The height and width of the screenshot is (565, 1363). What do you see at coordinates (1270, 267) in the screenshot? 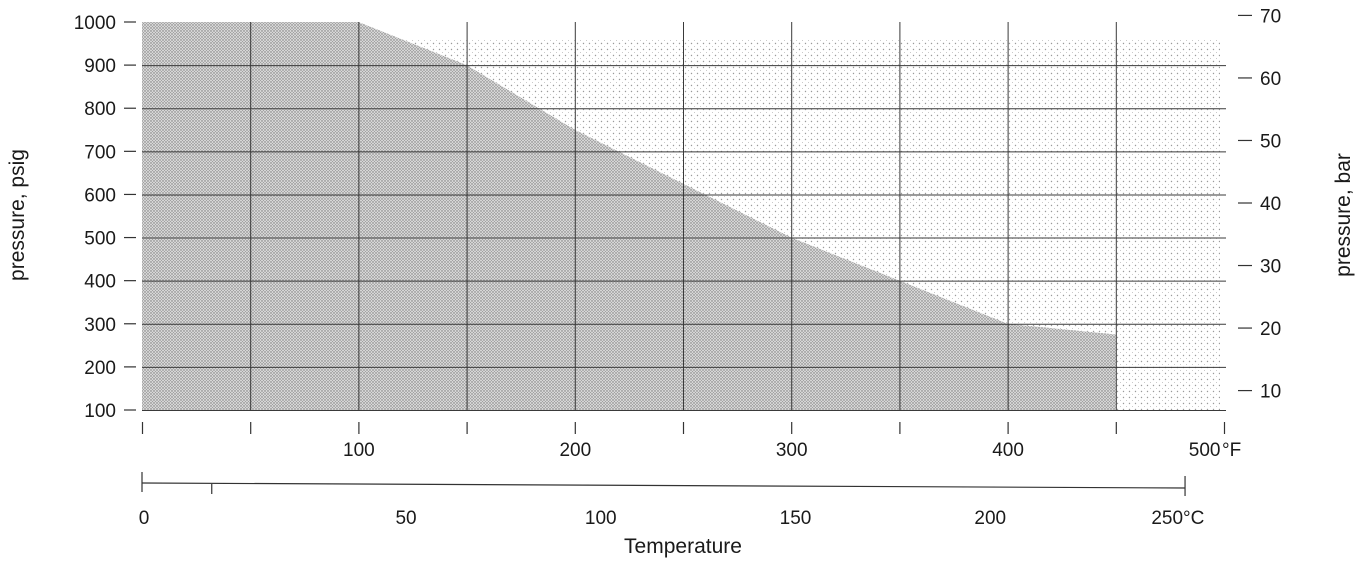
I see `y-right-tick-label: 30` at bounding box center [1270, 267].